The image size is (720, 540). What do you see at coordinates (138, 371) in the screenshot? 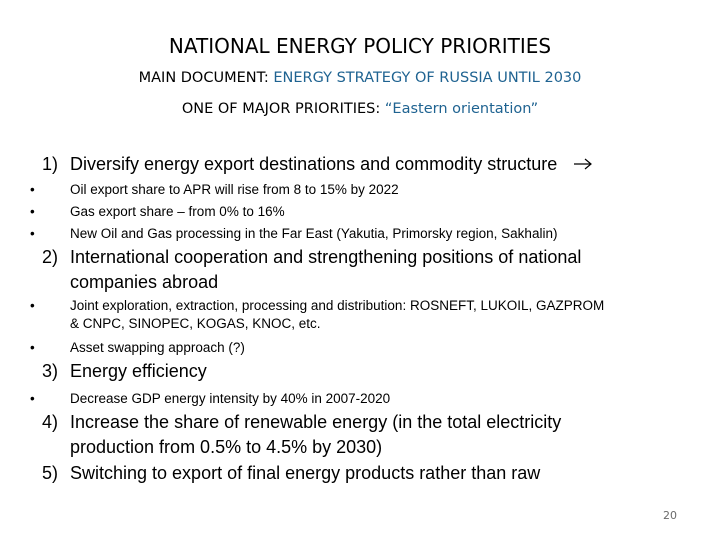
I see `priority-heading-text: Energy efficiency` at bounding box center [138, 371].